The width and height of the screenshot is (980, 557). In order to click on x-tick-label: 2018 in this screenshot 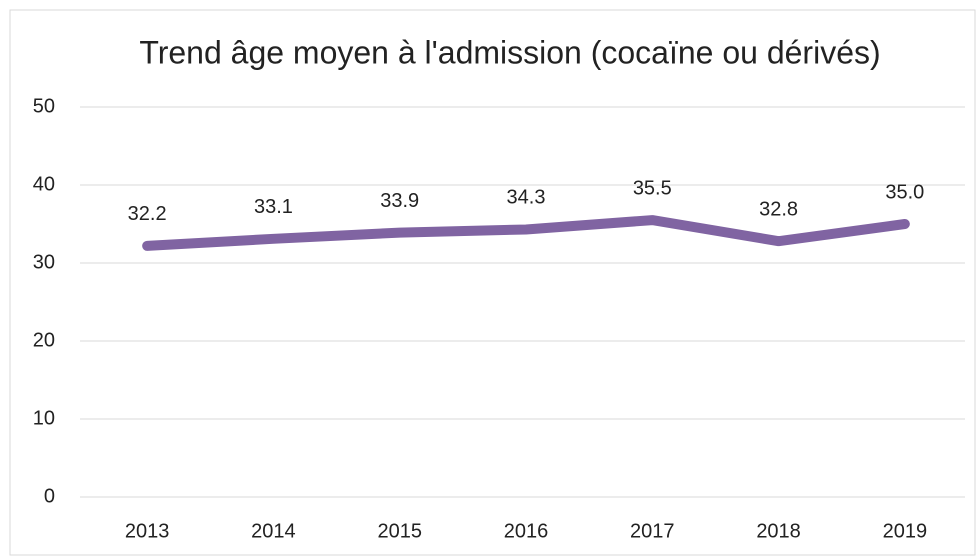, I will do `click(778, 531)`.